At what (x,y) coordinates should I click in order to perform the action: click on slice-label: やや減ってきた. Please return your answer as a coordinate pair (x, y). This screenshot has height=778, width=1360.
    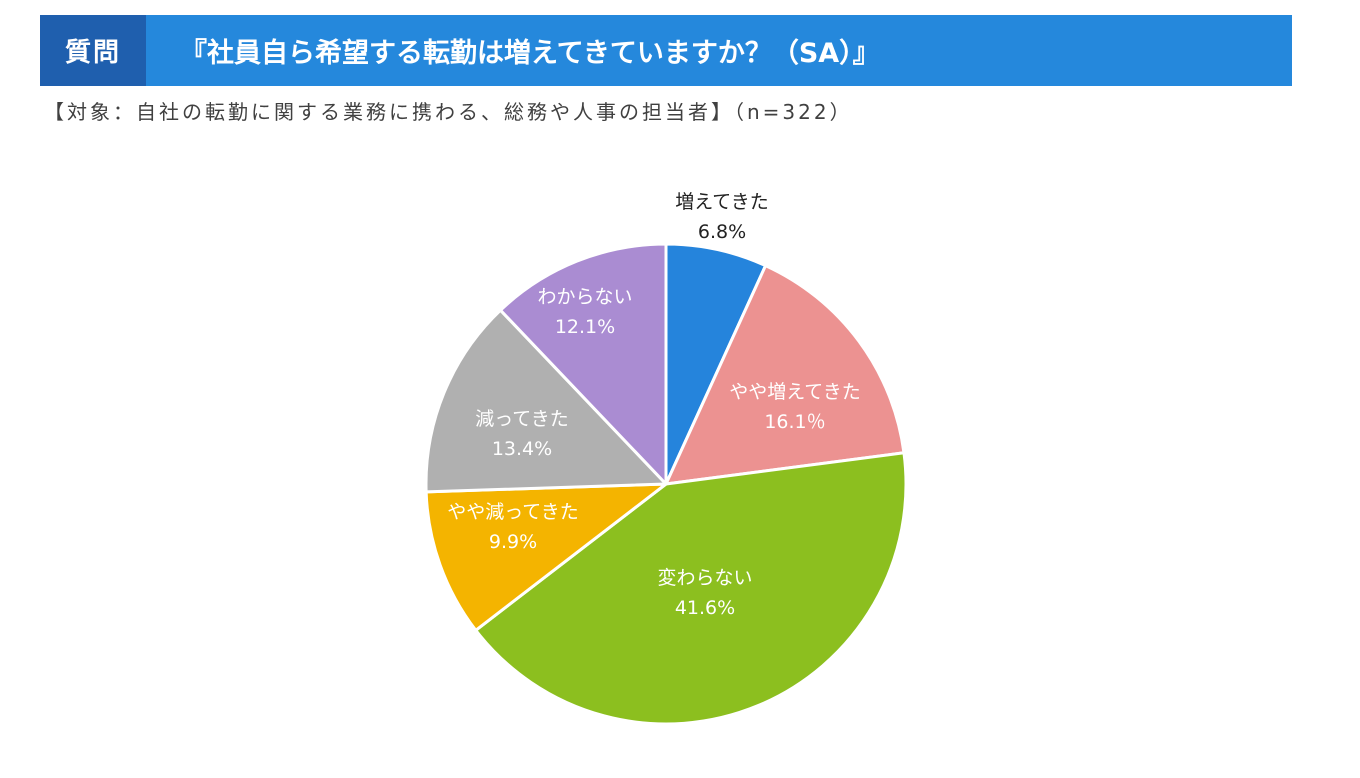
    Looking at the image, I should click on (512, 512).